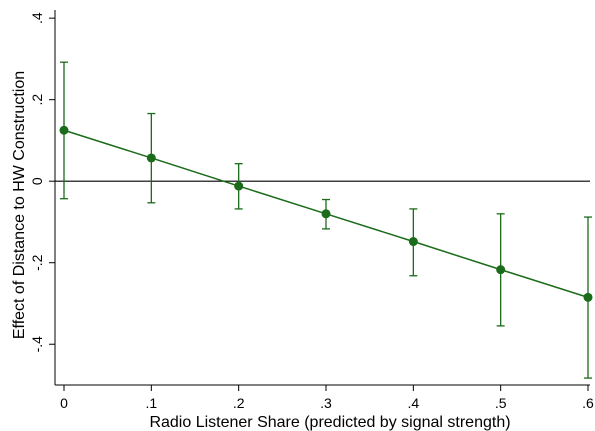  I want to click on y-tick-label: -.4, so click(37, 344).